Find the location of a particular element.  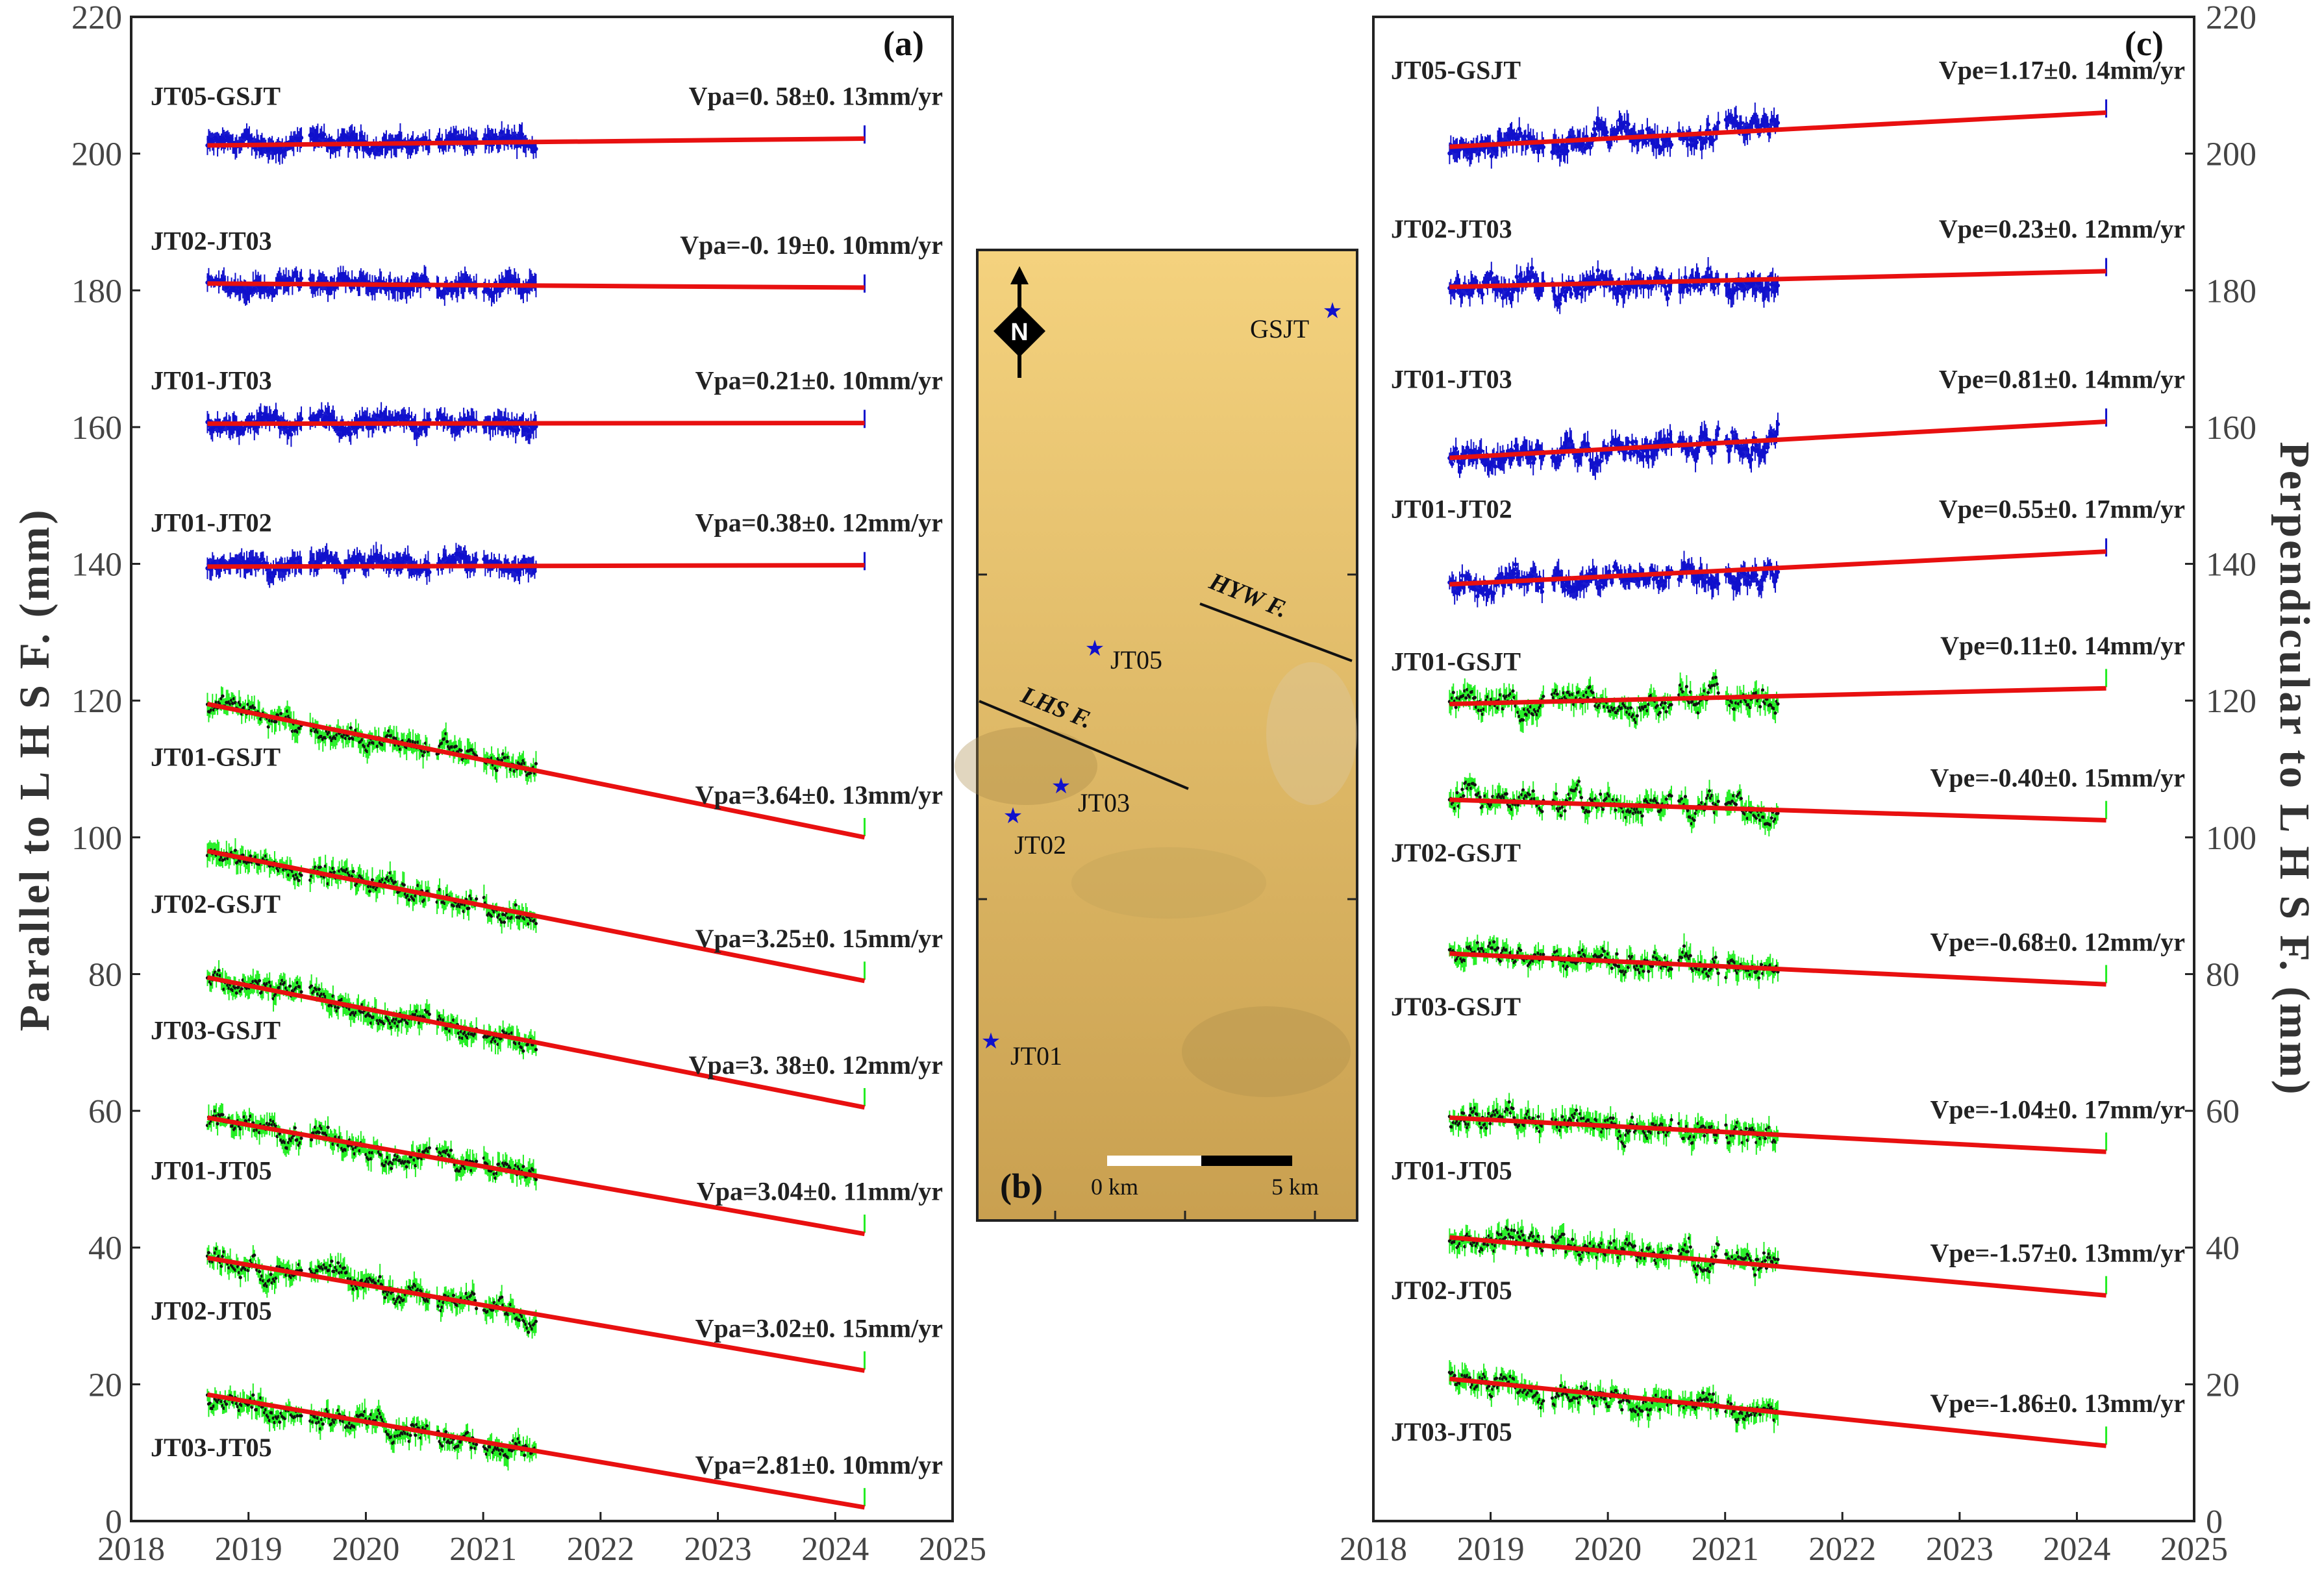

series-name: JT01-JT05 is located at coordinates (212, 1171).